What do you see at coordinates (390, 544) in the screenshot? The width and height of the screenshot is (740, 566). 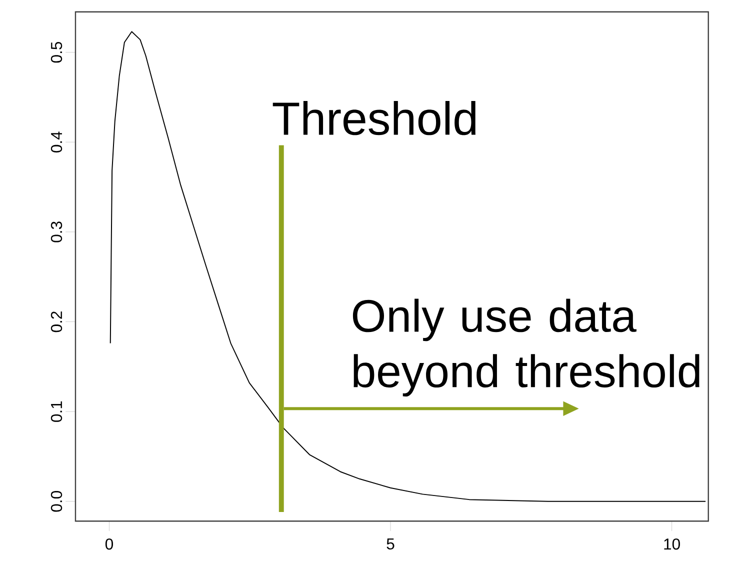 I see `x-tick-label: 5` at bounding box center [390, 544].